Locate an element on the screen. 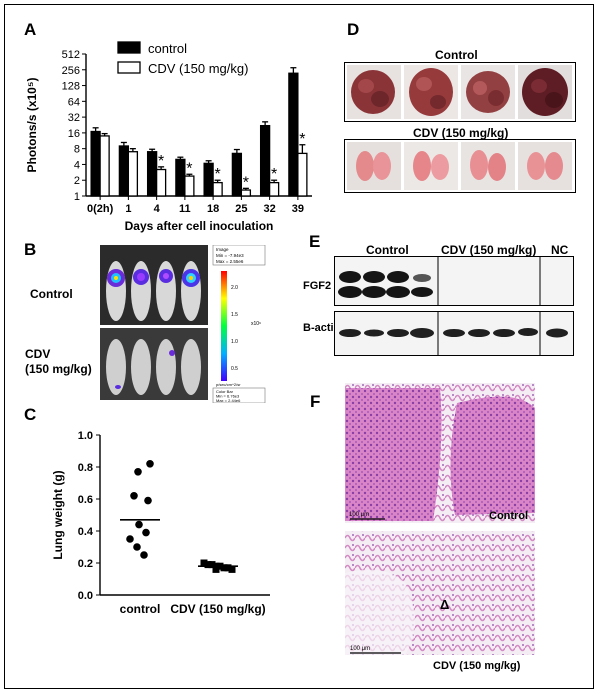  color-scale-bar is located at coordinates (224, 326).